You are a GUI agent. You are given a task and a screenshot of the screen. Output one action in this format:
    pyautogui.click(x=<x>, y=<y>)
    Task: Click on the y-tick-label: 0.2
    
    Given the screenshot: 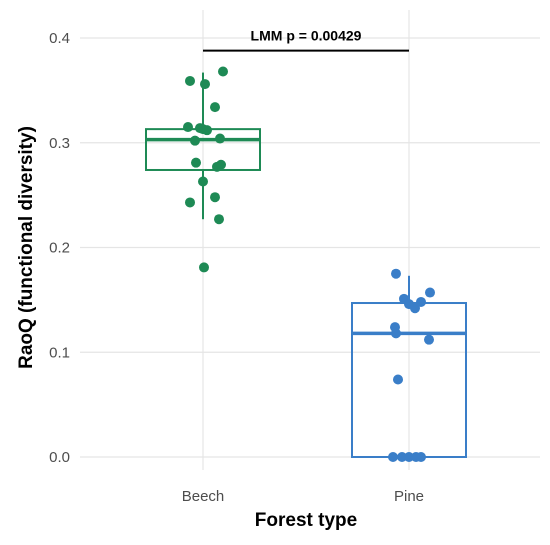 What is the action you would take?
    pyautogui.click(x=59, y=248)
    